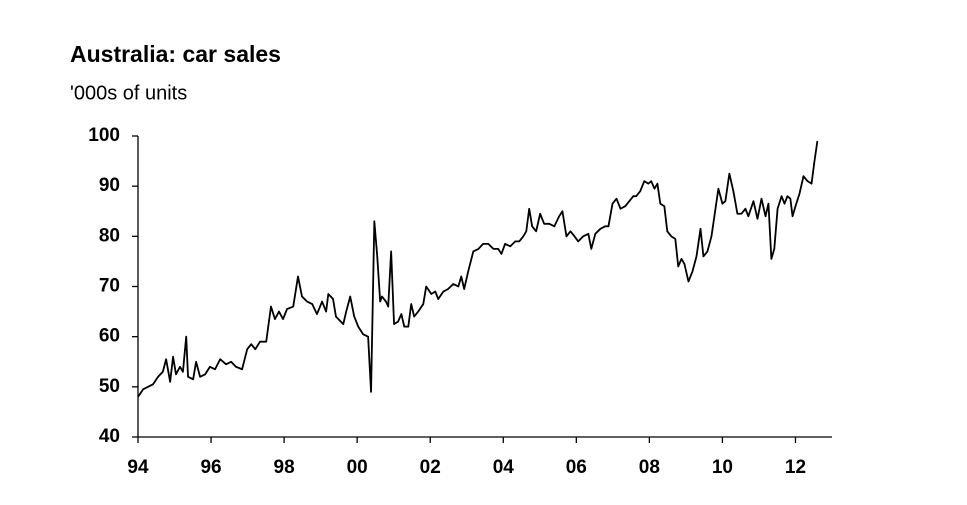 This screenshot has height=505, width=967. I want to click on x-tick-label: 94, so click(138, 467).